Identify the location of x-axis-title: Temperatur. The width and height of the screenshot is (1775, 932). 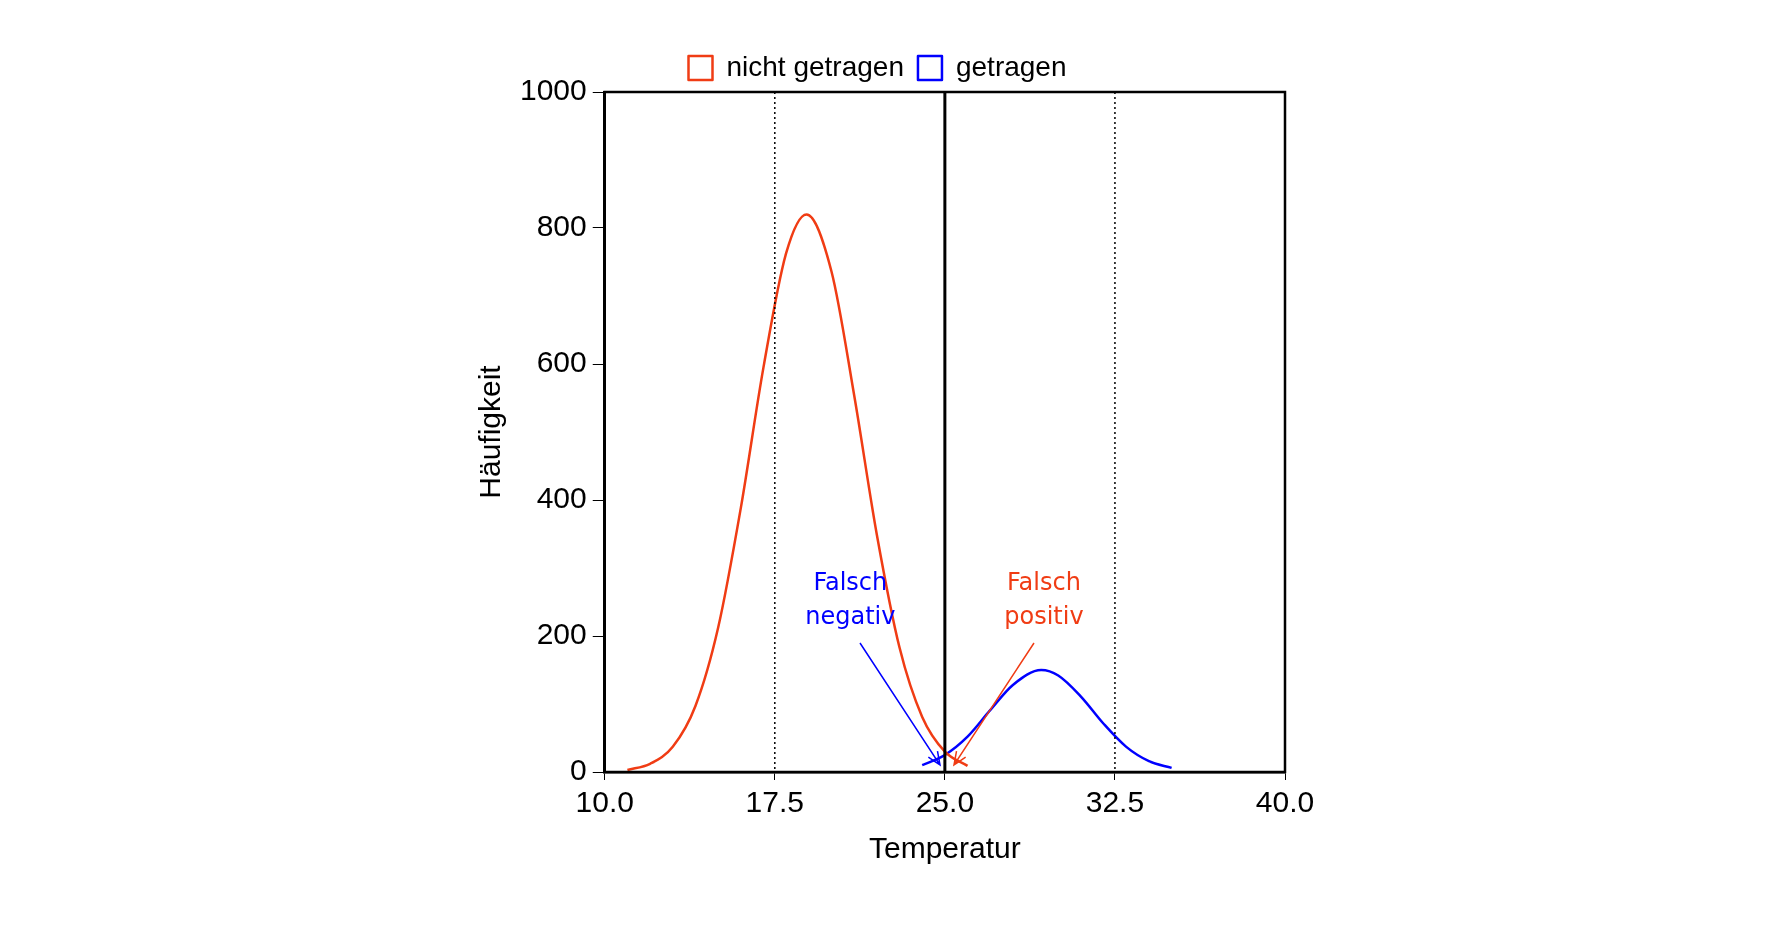
(945, 848).